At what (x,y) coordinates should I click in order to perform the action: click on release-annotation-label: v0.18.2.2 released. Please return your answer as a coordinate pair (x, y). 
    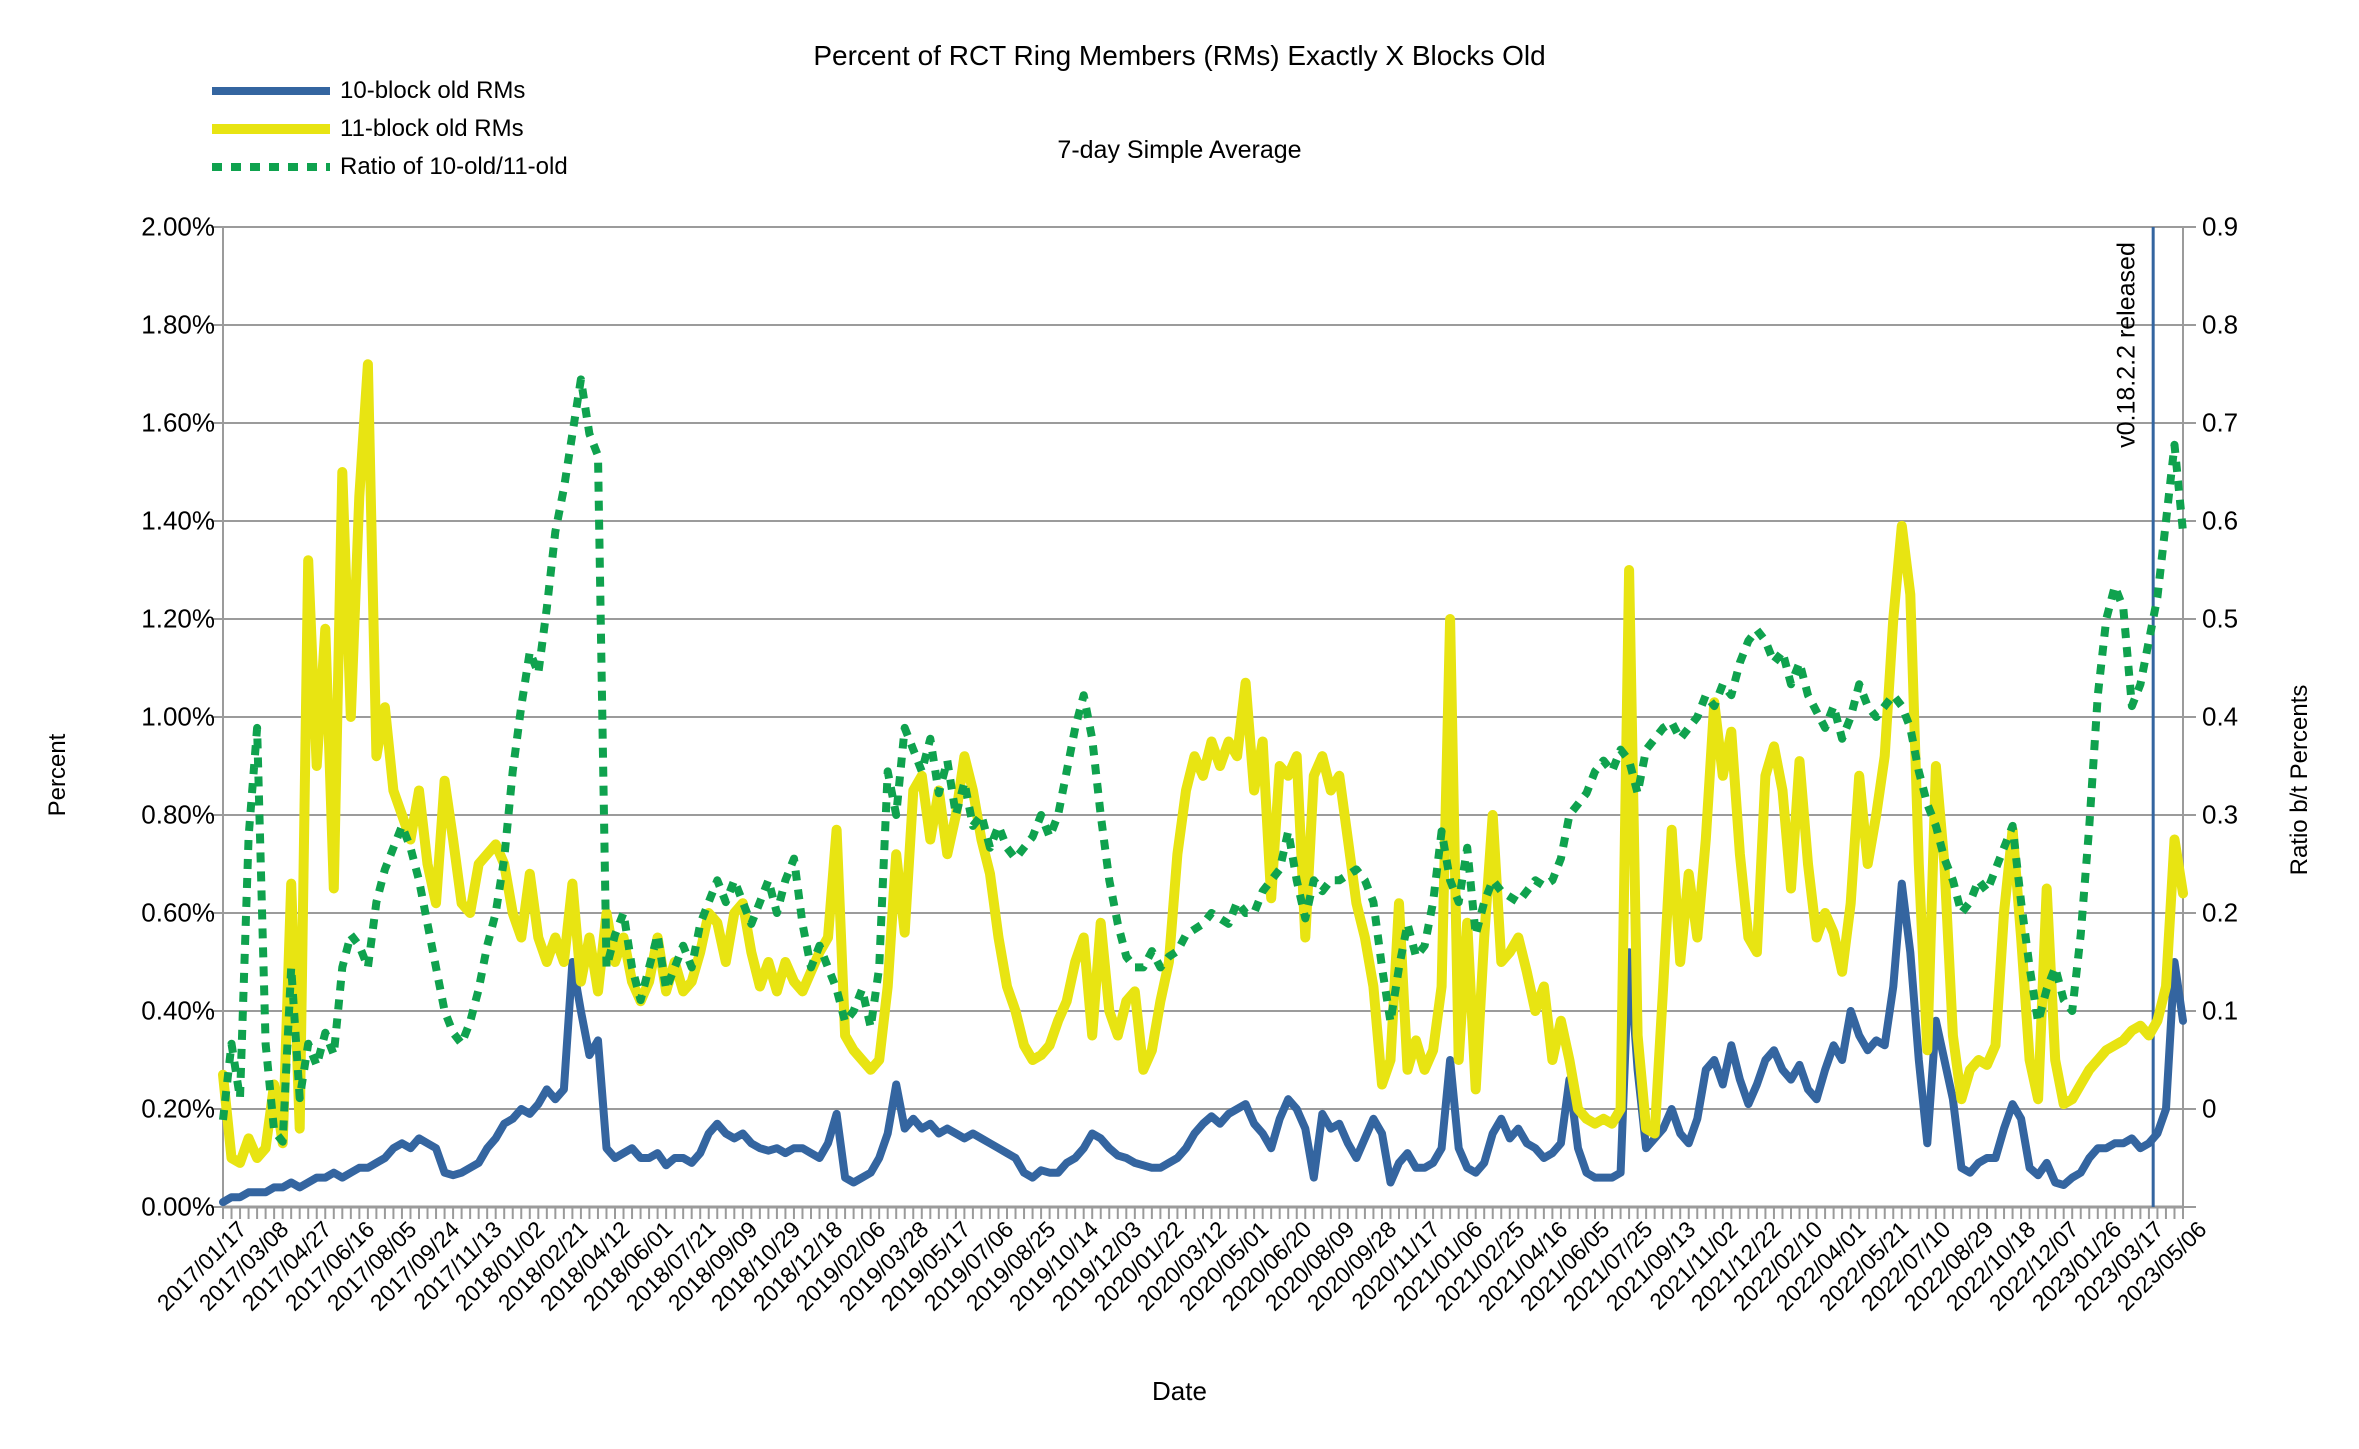
    Looking at the image, I should click on (2126, 345).